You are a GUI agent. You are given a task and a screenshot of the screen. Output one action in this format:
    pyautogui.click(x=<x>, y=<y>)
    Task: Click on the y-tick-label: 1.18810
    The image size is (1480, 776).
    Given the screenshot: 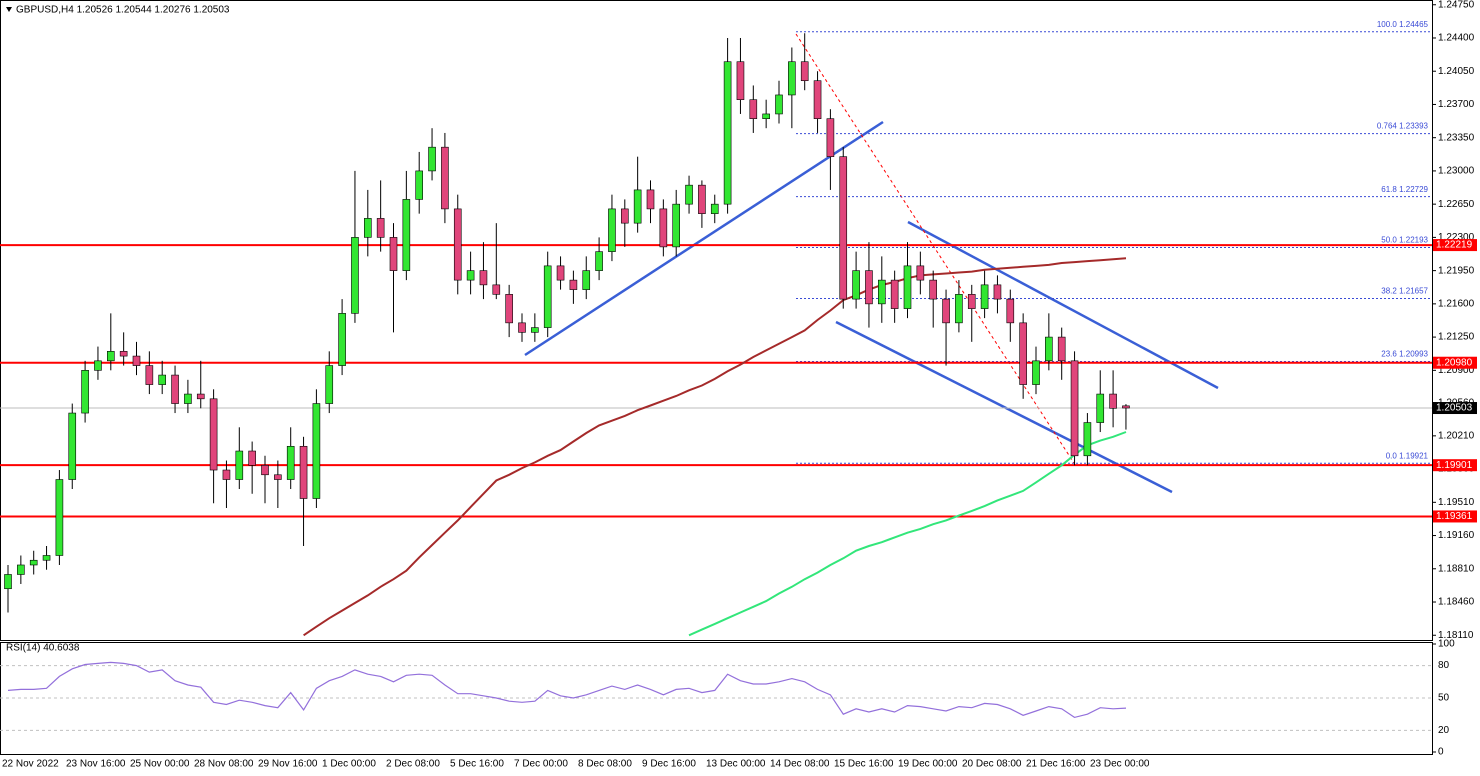 What is the action you would take?
    pyautogui.click(x=1456, y=568)
    